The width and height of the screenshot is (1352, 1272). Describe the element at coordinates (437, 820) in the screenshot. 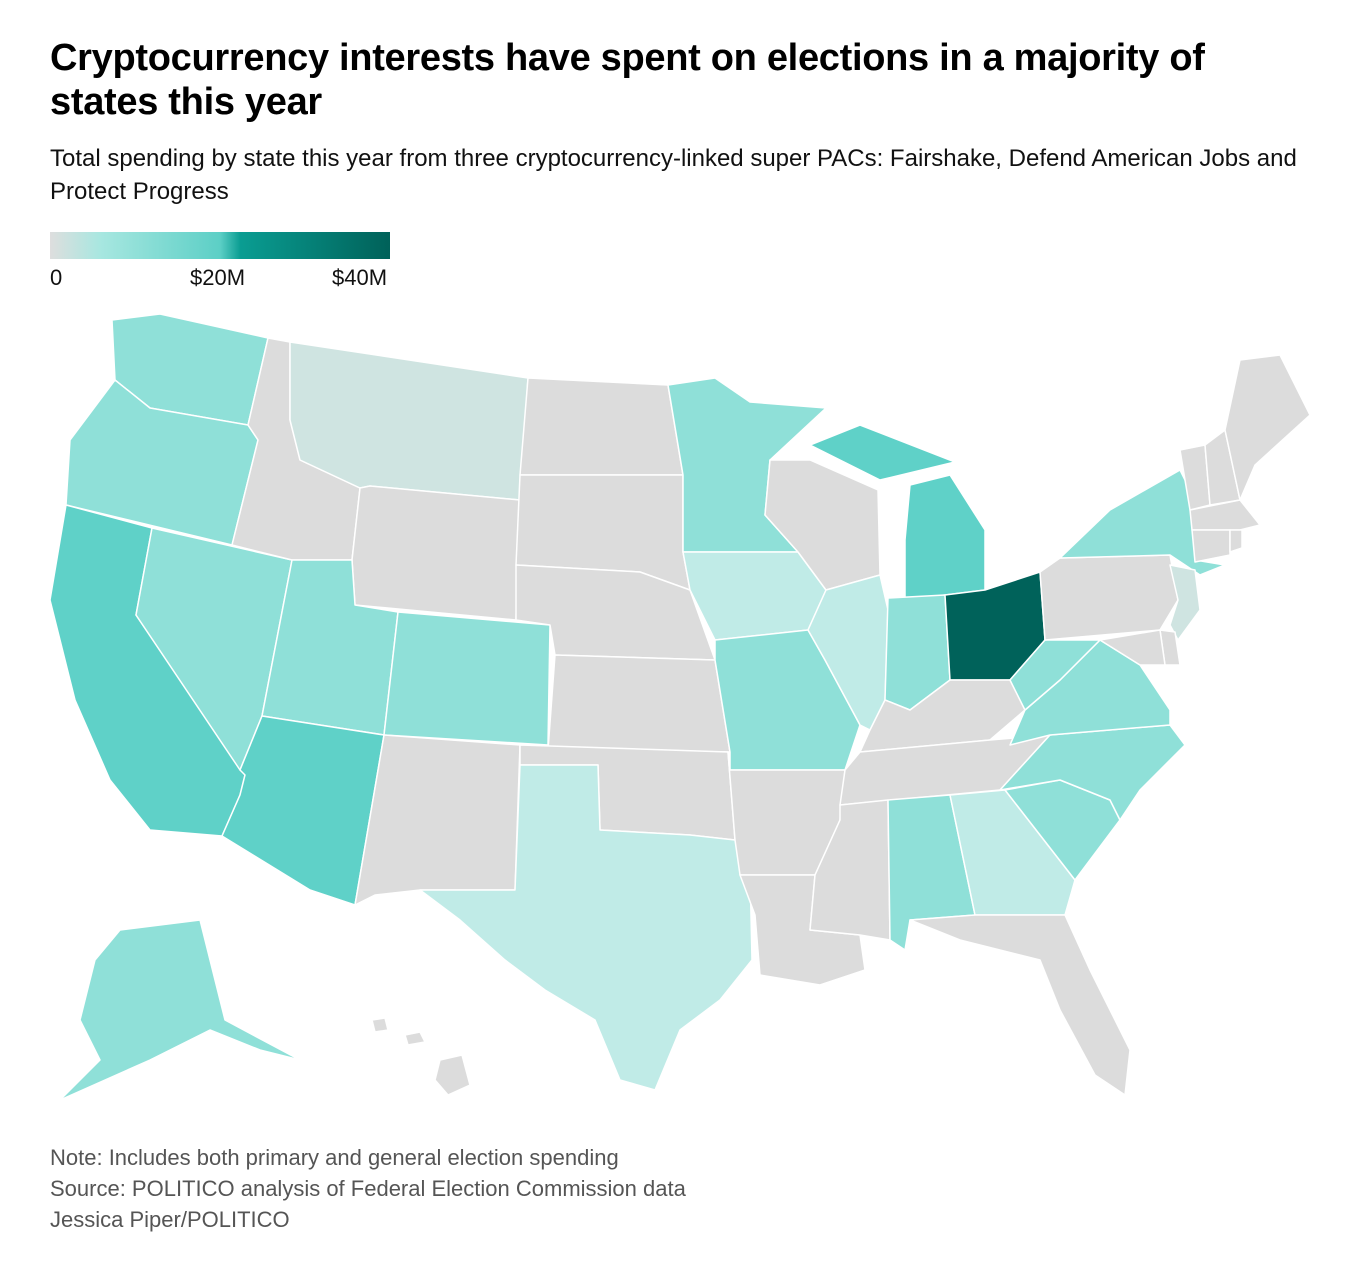

I see `state-NM` at that location.